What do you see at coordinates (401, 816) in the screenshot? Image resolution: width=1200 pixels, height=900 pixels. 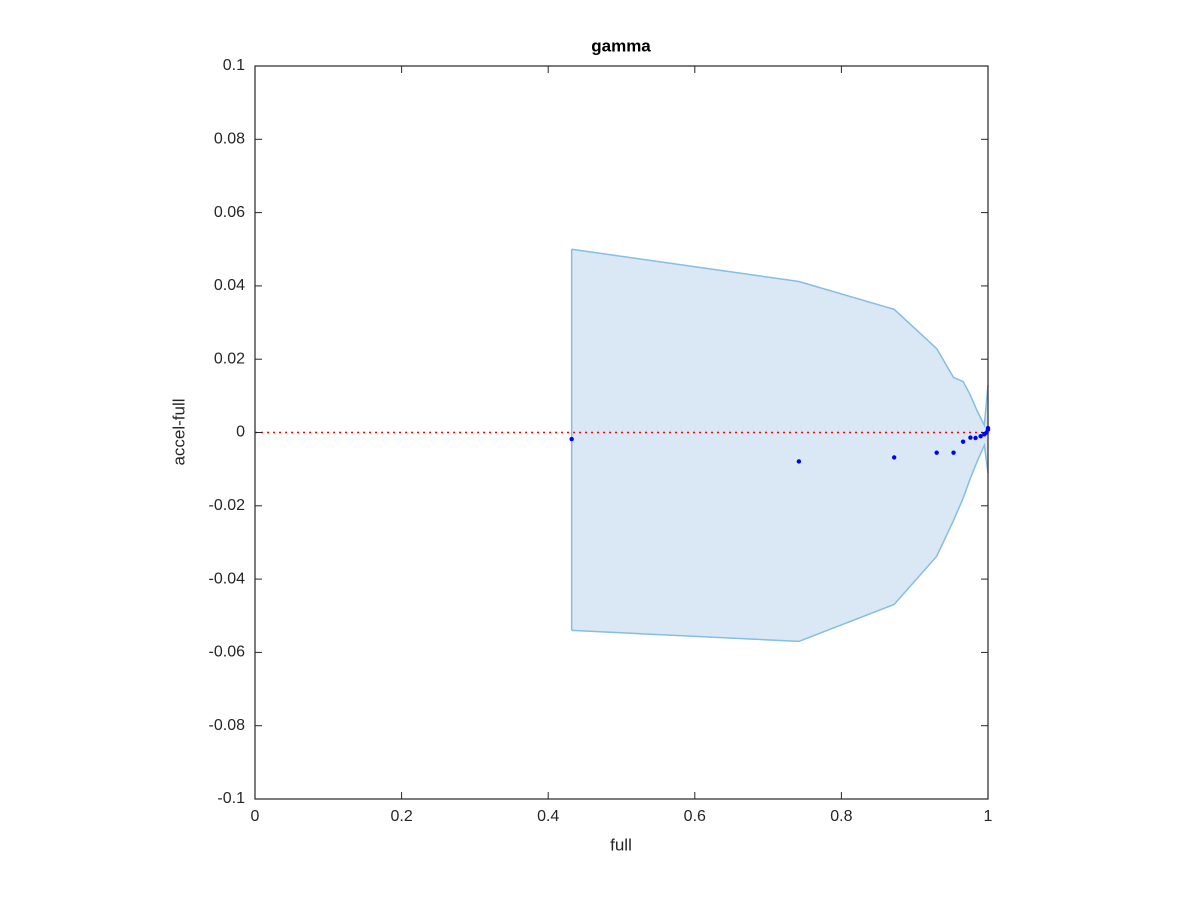 I see `x-tick-label: 0.2` at bounding box center [401, 816].